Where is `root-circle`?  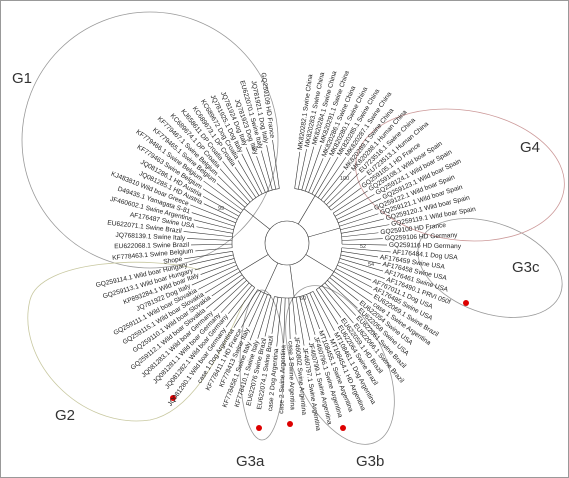 root-circle is located at coordinates (287, 243).